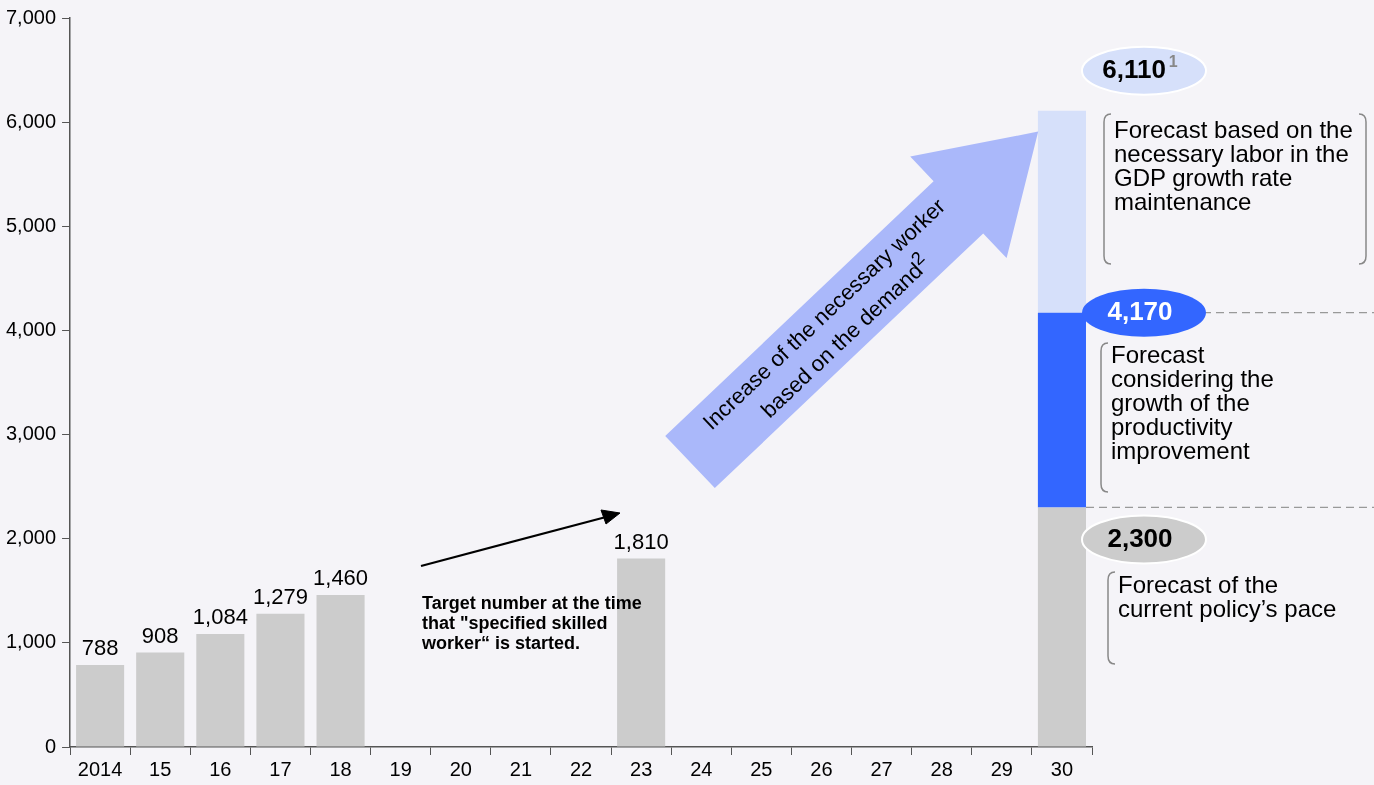 Image resolution: width=1374 pixels, height=785 pixels. I want to click on x-tick-label: 30, so click(1062, 768).